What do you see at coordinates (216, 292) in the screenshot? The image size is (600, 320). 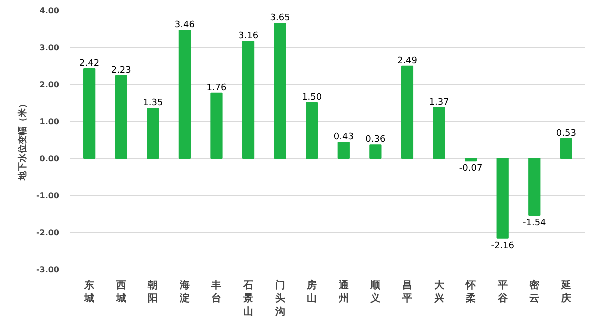 I see `x-tick-label: 丰台` at bounding box center [216, 292].